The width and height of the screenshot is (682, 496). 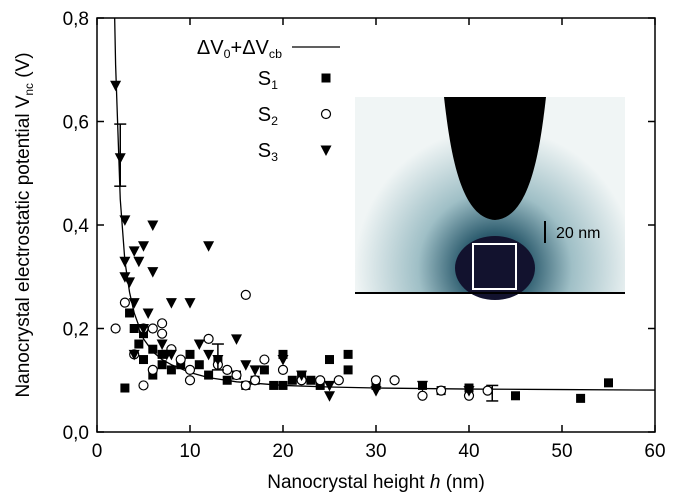 I want to click on y-tick-label: 0,0, so click(x=76, y=433).